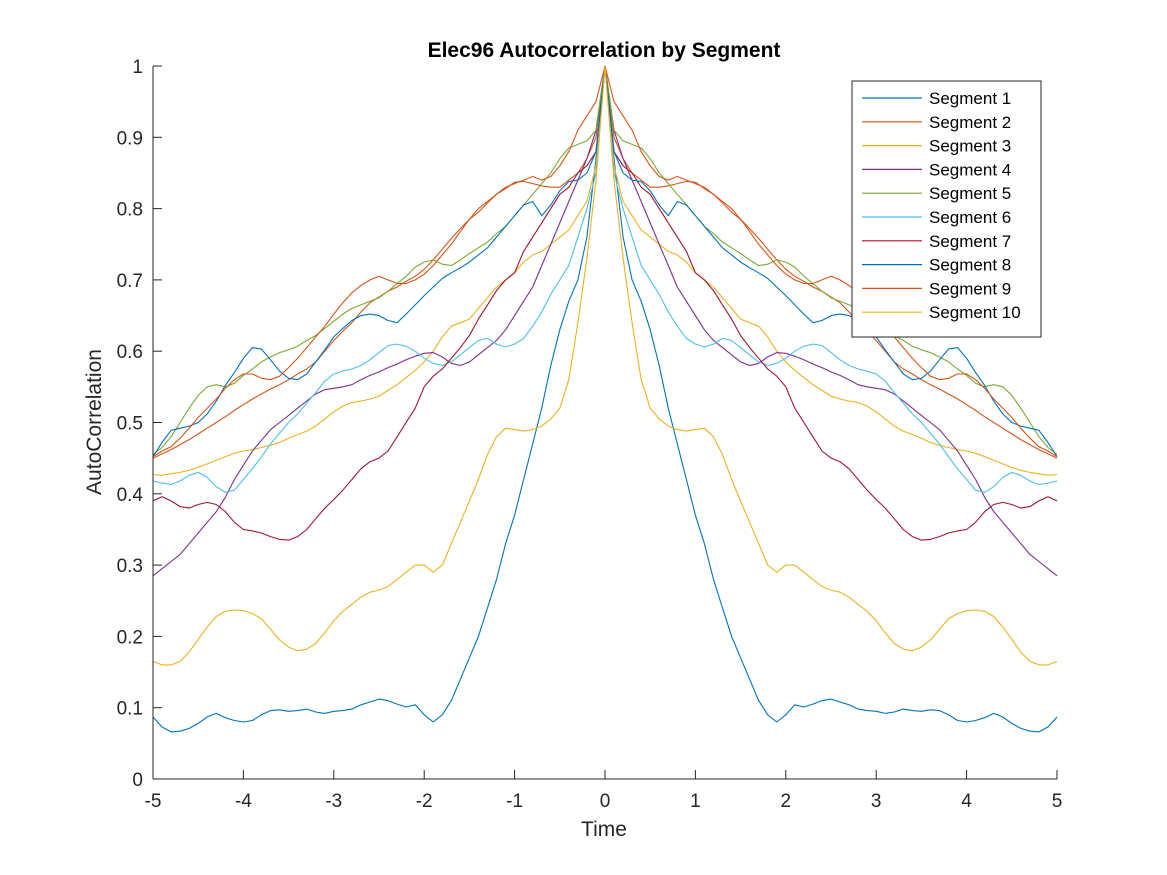 This screenshot has width=1167, height=875. What do you see at coordinates (153, 801) in the screenshot?
I see `x-tick-label: -5` at bounding box center [153, 801].